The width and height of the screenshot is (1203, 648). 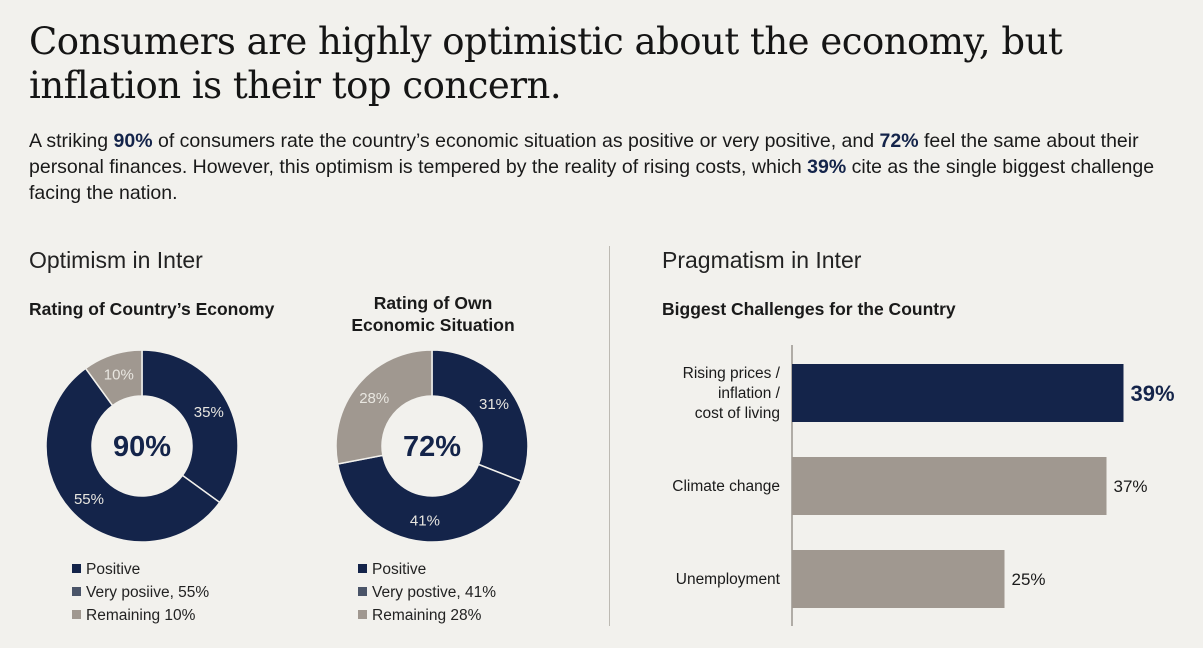 What do you see at coordinates (1131, 486) in the screenshot?
I see `bar-value-label: 37%` at bounding box center [1131, 486].